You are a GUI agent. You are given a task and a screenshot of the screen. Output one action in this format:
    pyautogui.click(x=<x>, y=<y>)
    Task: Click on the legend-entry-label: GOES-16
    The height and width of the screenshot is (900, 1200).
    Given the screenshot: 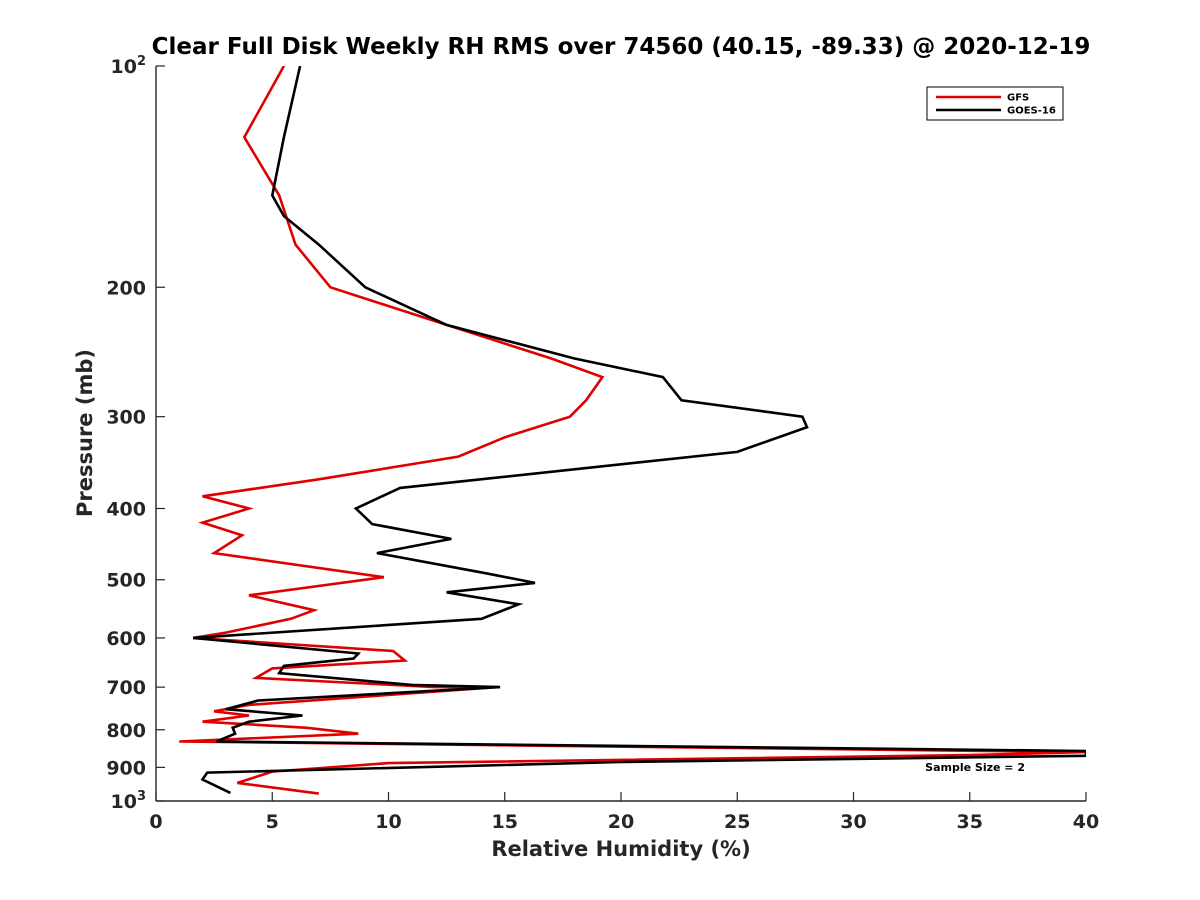 What is the action you would take?
    pyautogui.click(x=1031, y=111)
    